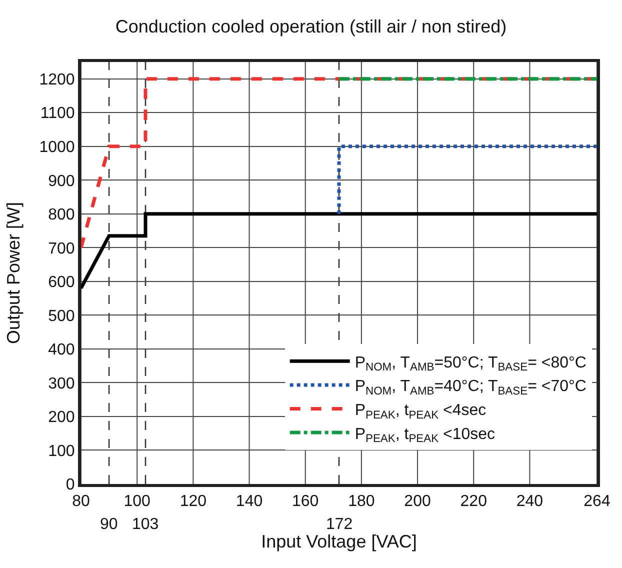 This screenshot has width=622, height=568. I want to click on legend-label: P$_{PEAK}$, t$_{PEAK}$ <4sec, so click(420, 412).